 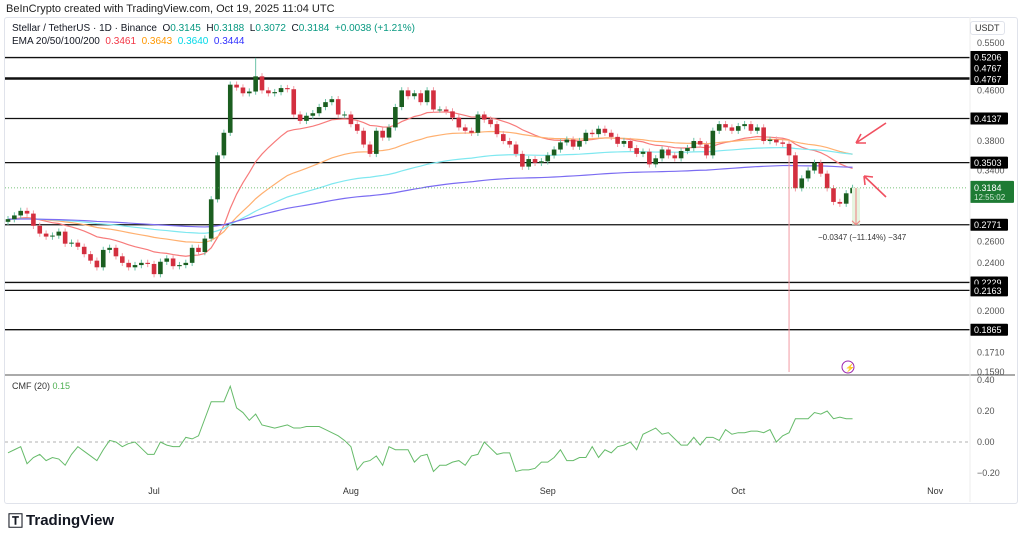 What do you see at coordinates (121, 41) in the screenshot?
I see `ema20-value: 0.3461` at bounding box center [121, 41].